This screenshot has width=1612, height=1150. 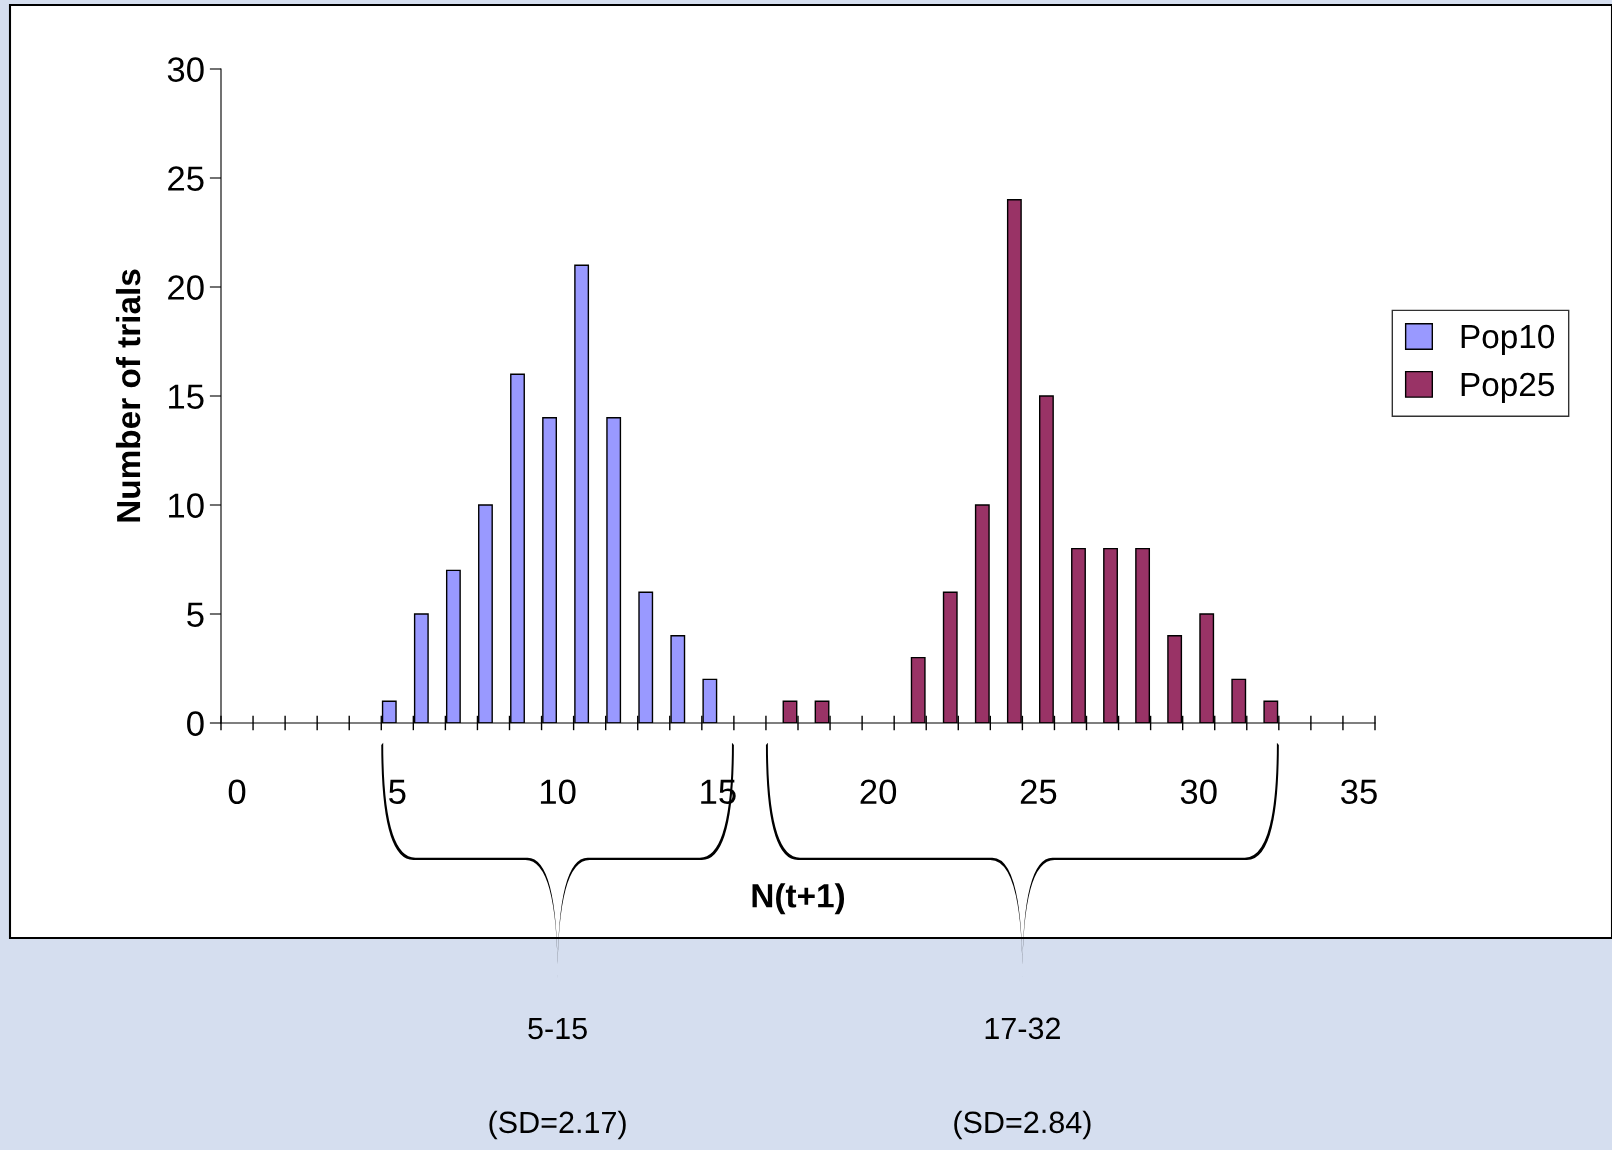 What do you see at coordinates (186, 178) in the screenshot?
I see `y-tick-label: 25` at bounding box center [186, 178].